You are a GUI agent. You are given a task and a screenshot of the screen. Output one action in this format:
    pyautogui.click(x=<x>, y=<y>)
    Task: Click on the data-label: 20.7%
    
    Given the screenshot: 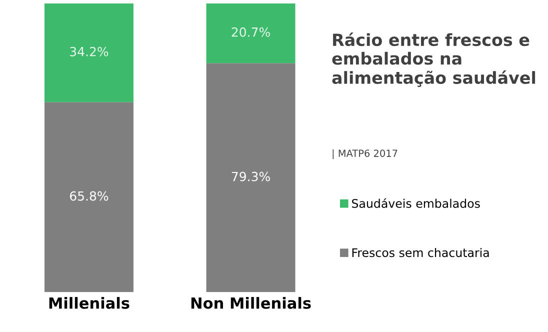 What is the action you would take?
    pyautogui.click(x=251, y=32)
    